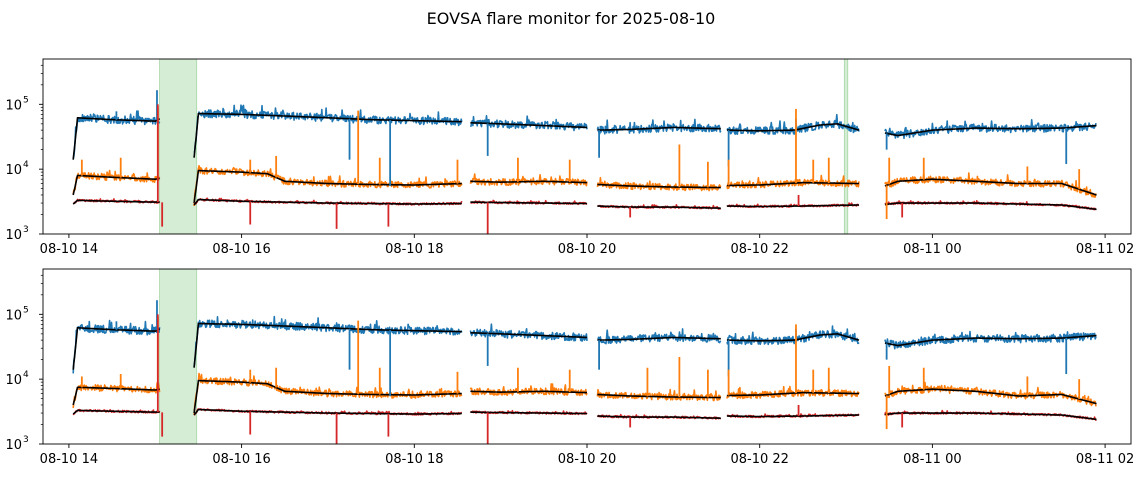 The width and height of the screenshot is (1143, 478). Describe the element at coordinates (571, 18) in the screenshot. I see `chart-title: EOVSA flare monitor for 2025-08-10` at that location.